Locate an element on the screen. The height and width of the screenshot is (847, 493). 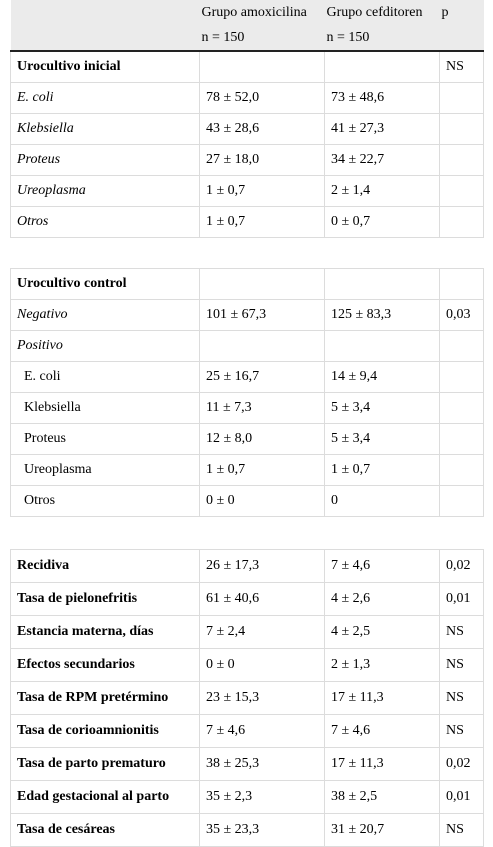
row-label: Positivo is located at coordinates (105, 345).